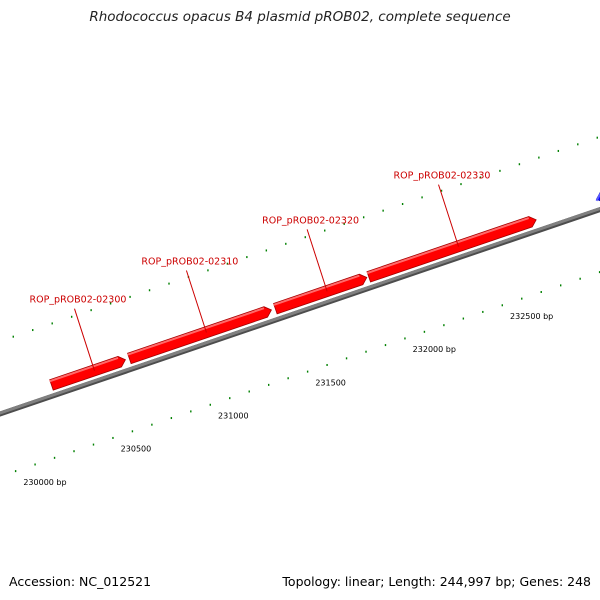  What do you see at coordinates (531, 316) in the screenshot?
I see `tick-label: 232500 bp` at bounding box center [531, 316].